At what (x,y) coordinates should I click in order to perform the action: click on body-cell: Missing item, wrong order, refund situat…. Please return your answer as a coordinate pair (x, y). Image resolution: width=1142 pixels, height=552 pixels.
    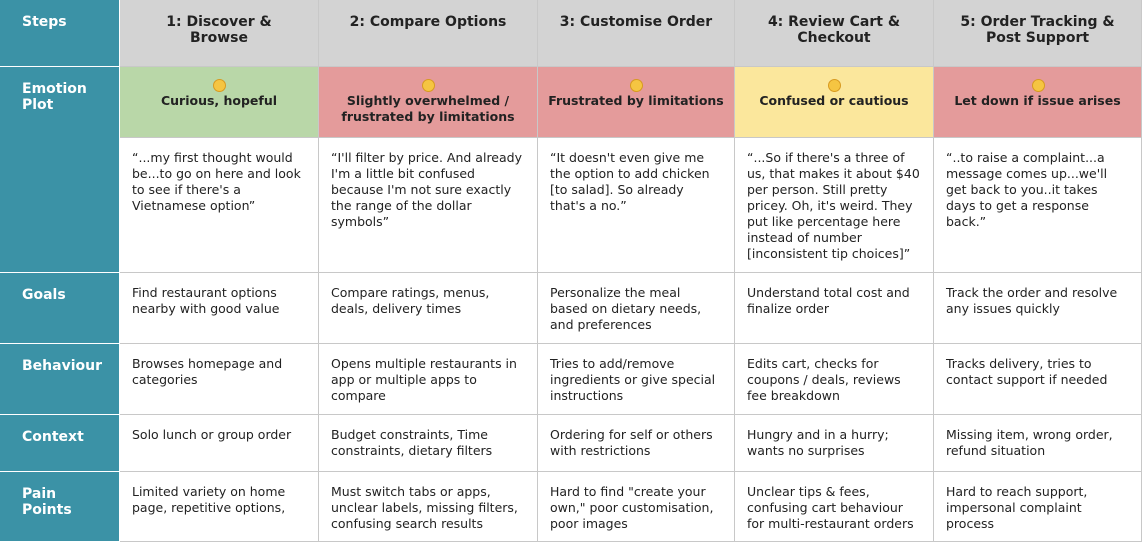
    Looking at the image, I should click on (1038, 443).